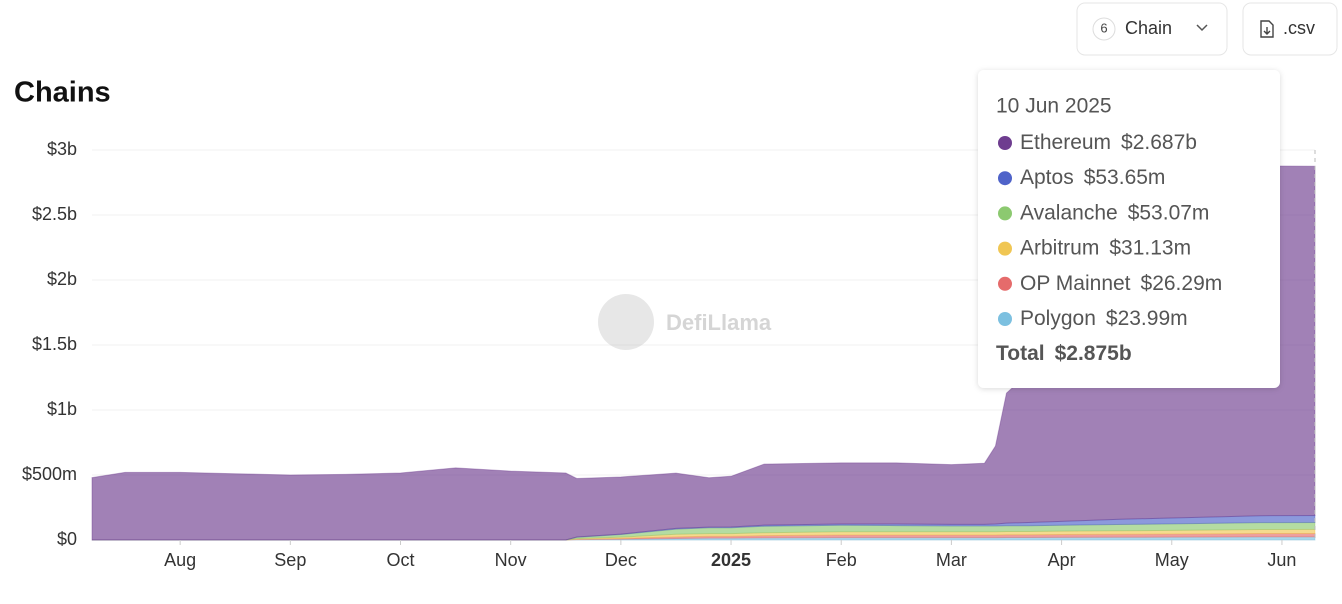  What do you see at coordinates (1075, 282) in the screenshot?
I see `series-name: OP Mainnet` at bounding box center [1075, 282].